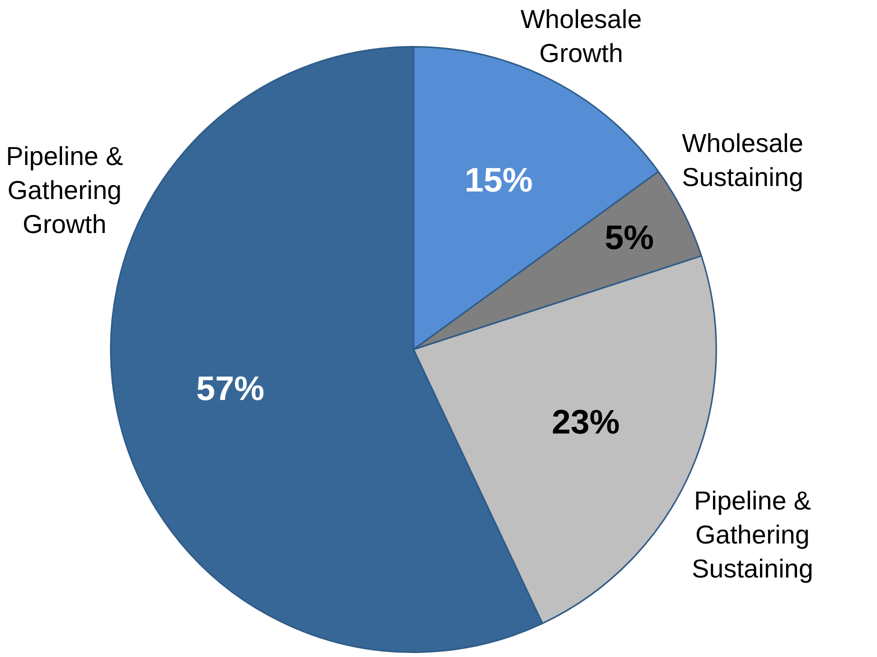 The image size is (877, 657). I want to click on data-label: 15%, so click(498, 181).